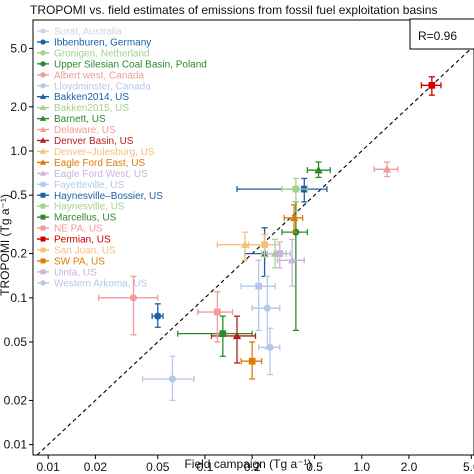 This screenshot has width=474, height=474. I want to click on y-tick-label: 1.0, so click(18, 151).